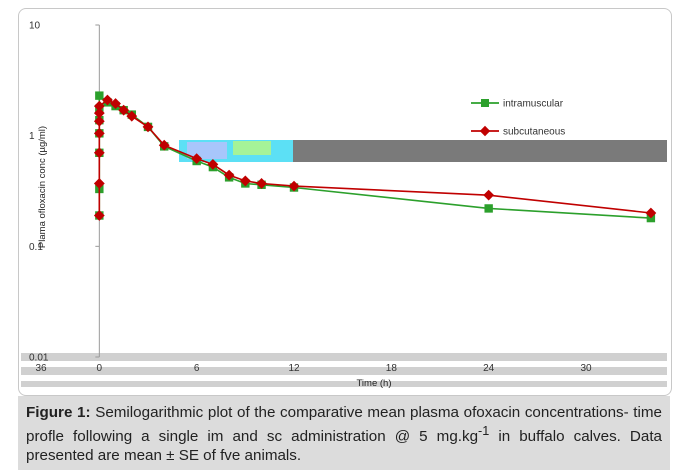  Describe the element at coordinates (518, 118) in the screenshot. I see `legend: intramuscular subcutaneous` at that location.